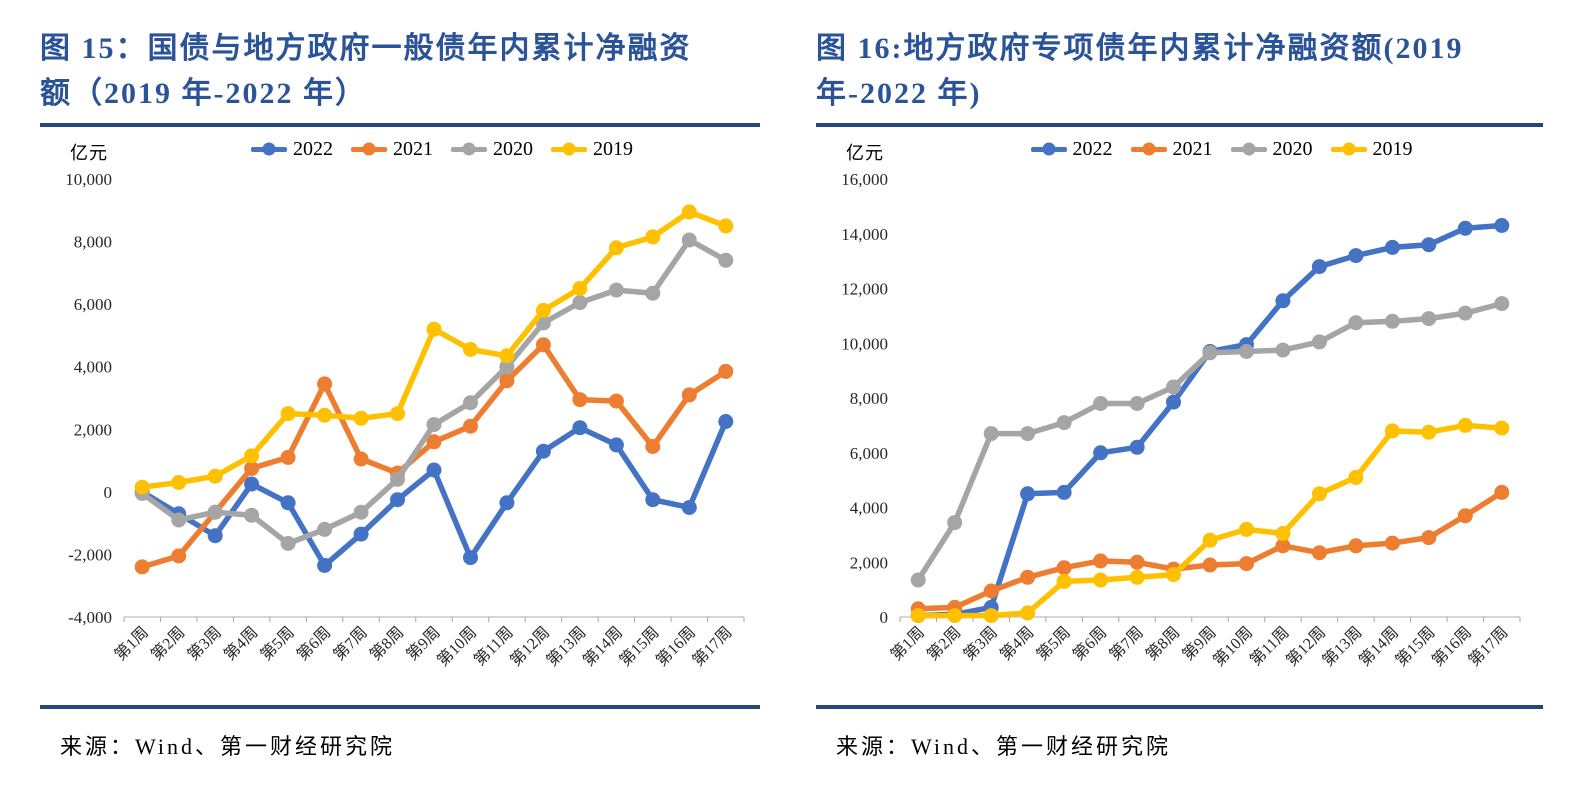  Describe the element at coordinates (142, 567) in the screenshot. I see `data-point-2021-第1周` at that location.